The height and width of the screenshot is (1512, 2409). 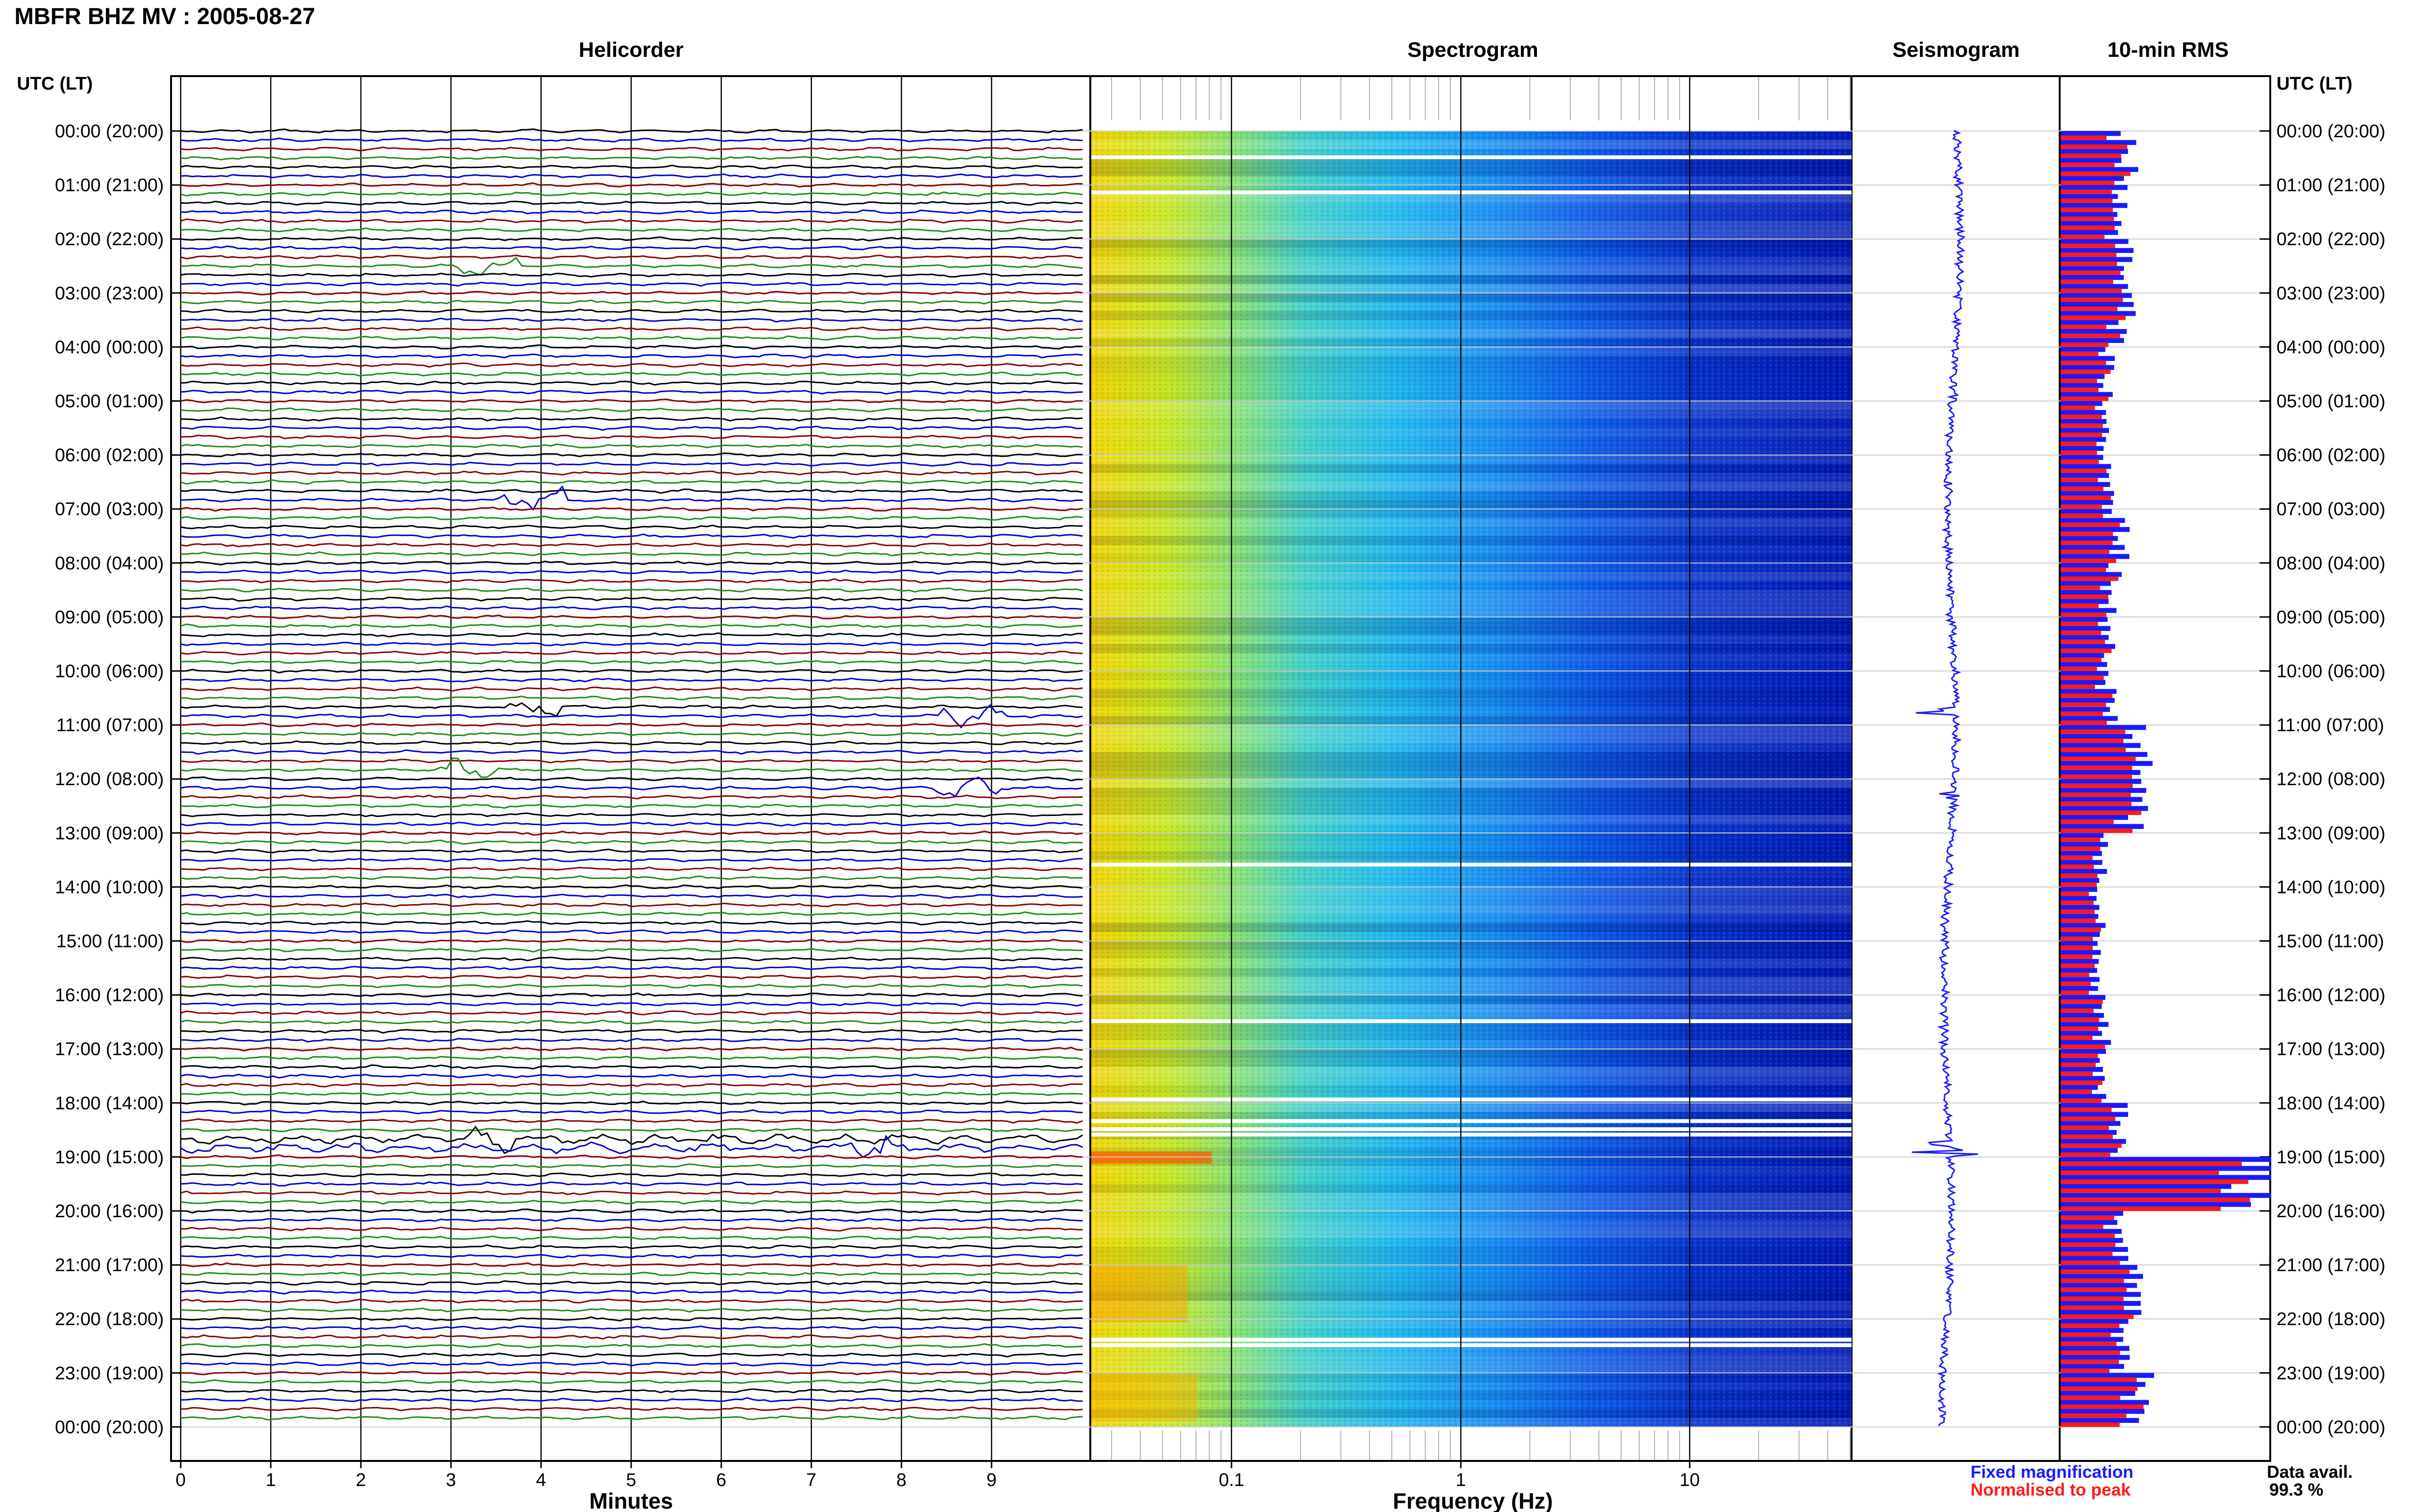 I want to click on time-label-left: 08:00 (04:00), so click(x=109, y=563).